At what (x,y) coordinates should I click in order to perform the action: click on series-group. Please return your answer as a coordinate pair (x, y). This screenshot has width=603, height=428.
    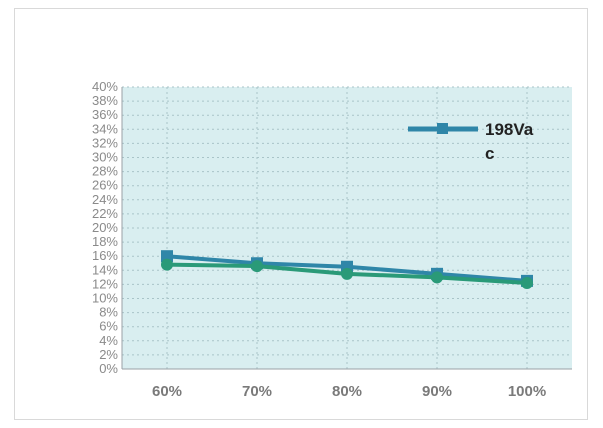
    Looking at the image, I should click on (347, 269).